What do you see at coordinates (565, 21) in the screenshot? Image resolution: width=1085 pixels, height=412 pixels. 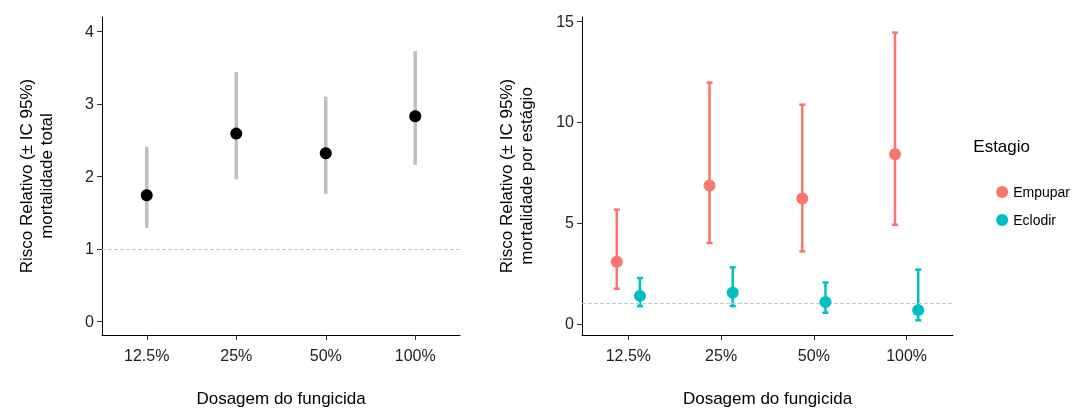 I see `y-tick-label: 15` at bounding box center [565, 21].